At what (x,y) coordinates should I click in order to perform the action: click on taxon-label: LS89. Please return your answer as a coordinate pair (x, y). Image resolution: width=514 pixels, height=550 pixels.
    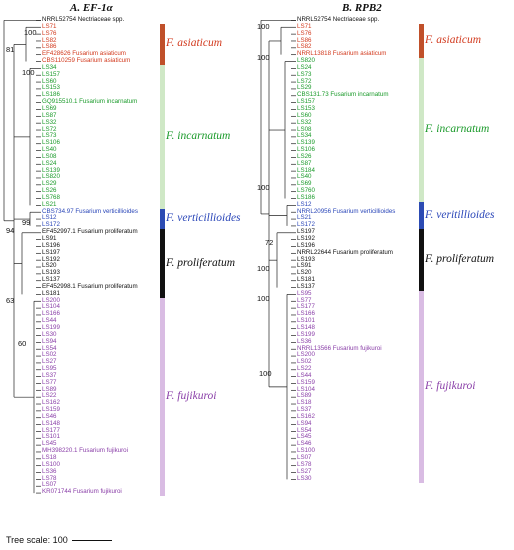
    Looking at the image, I should click on (304, 396).